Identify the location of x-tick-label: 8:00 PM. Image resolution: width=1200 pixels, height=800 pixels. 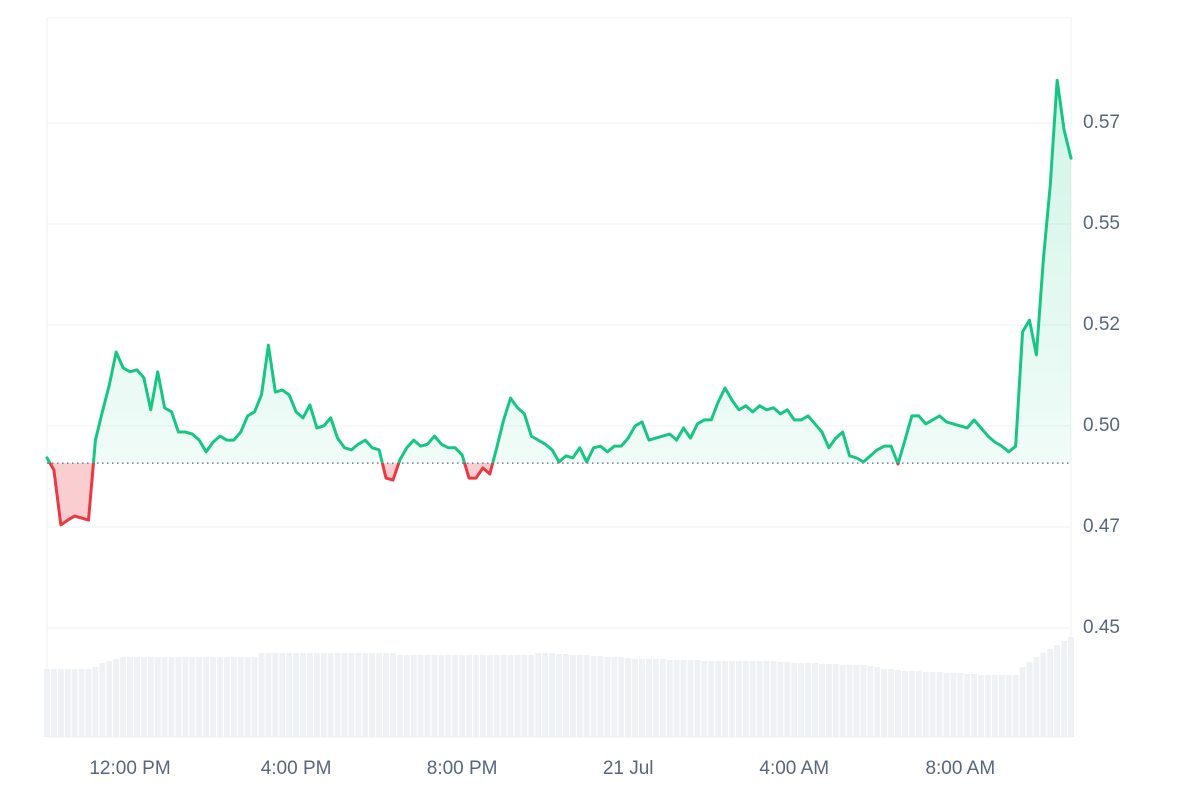
(462, 768).